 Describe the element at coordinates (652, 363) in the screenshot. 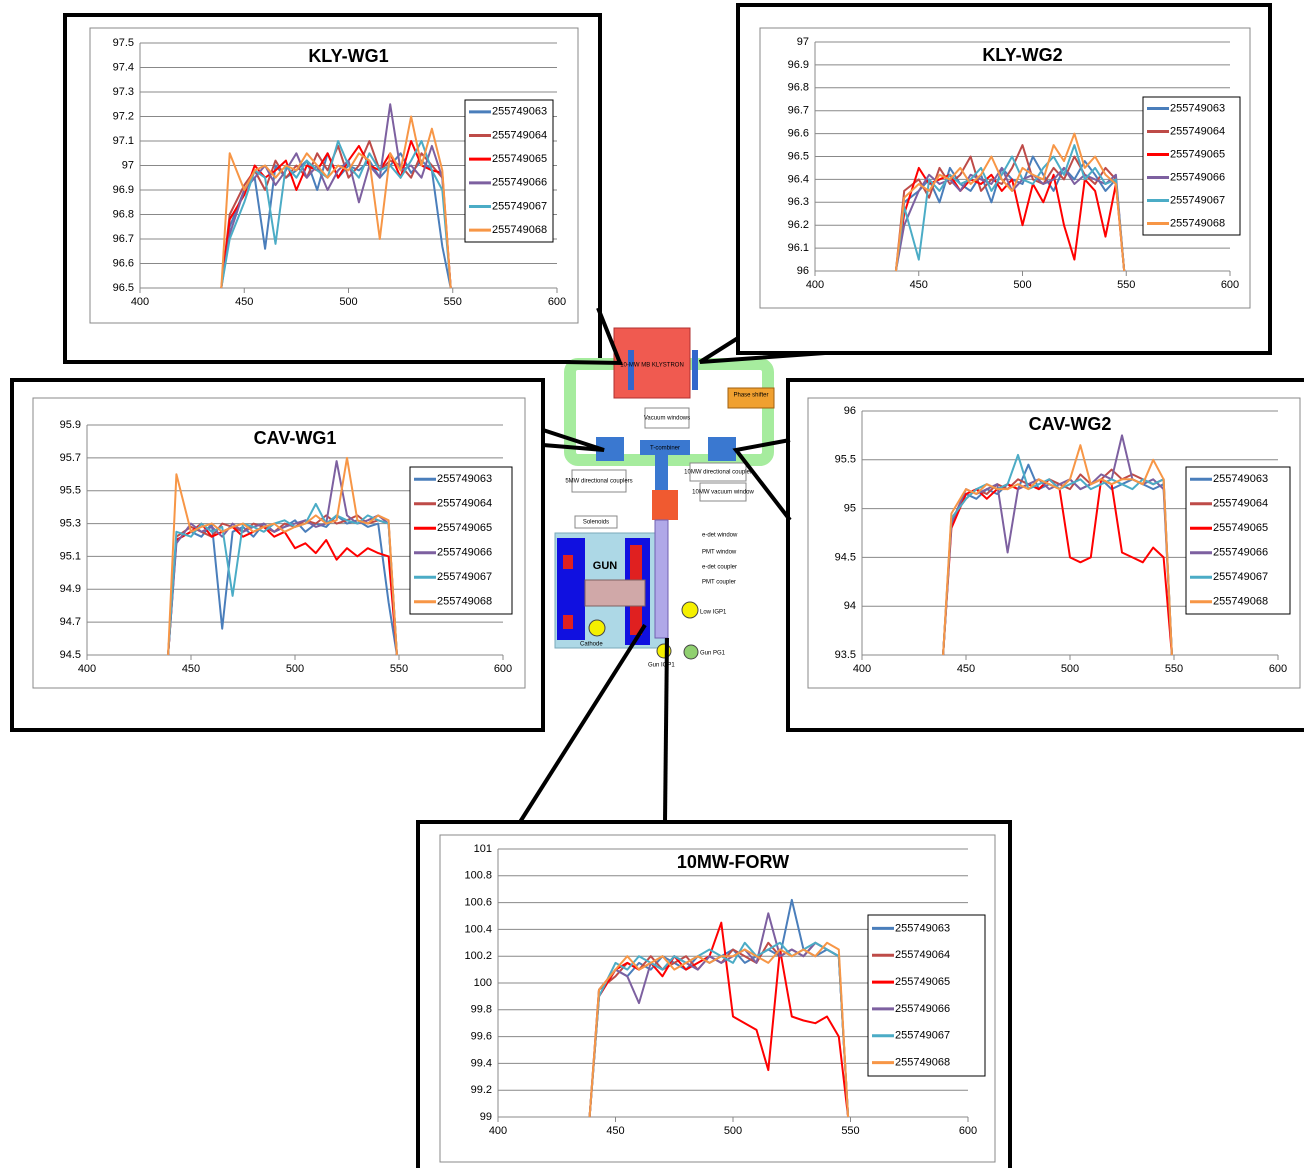

I see `klystron` at that location.